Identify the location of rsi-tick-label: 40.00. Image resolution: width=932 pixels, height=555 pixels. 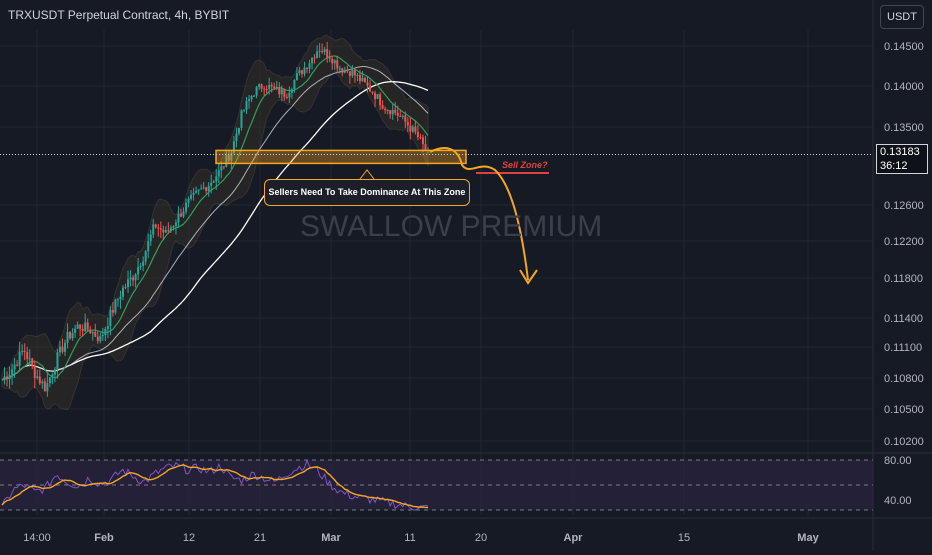
(898, 501).